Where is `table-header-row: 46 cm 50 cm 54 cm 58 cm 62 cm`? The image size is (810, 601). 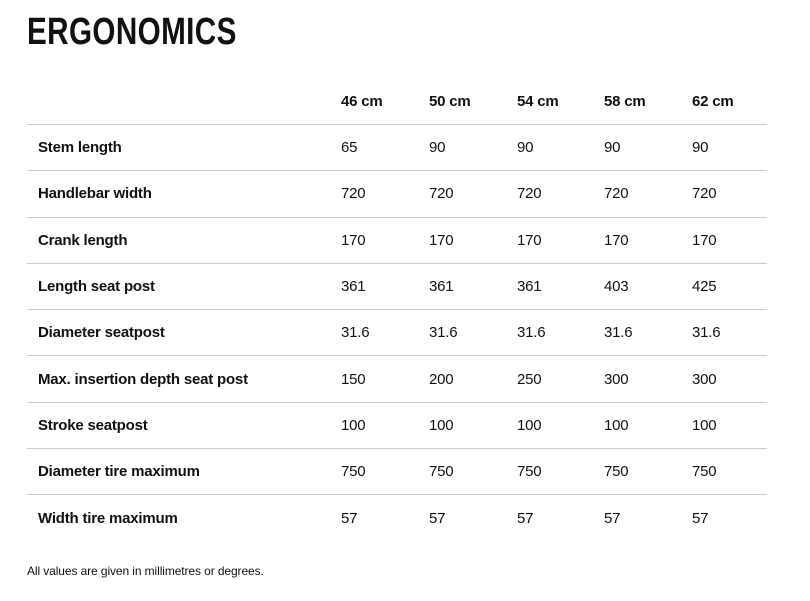 table-header-row: 46 cm 50 cm 54 cm 58 cm 62 cm is located at coordinates (397, 102).